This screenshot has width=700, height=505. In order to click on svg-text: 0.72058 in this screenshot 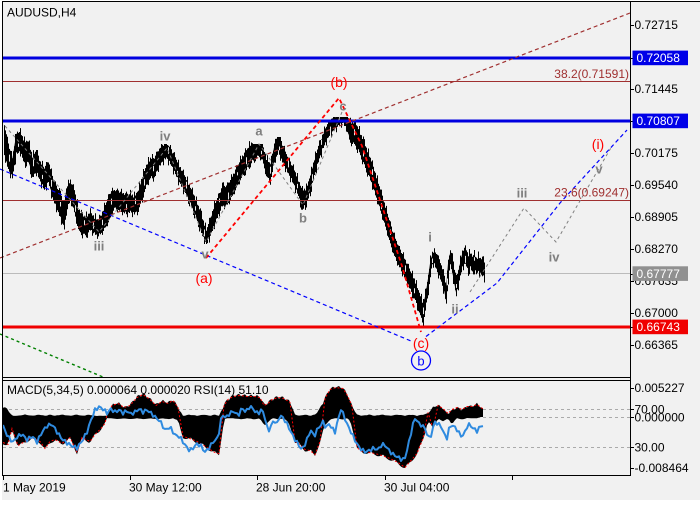, I will do `click(659, 58)`.